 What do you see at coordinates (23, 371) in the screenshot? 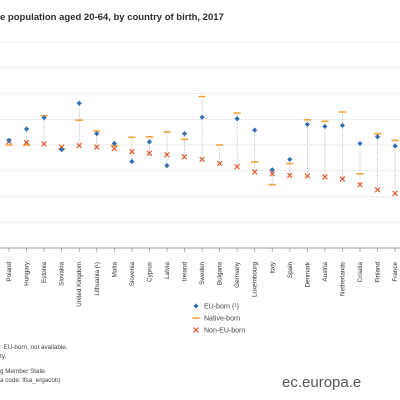
I see `footnote-3: g Member State.` at bounding box center [23, 371].